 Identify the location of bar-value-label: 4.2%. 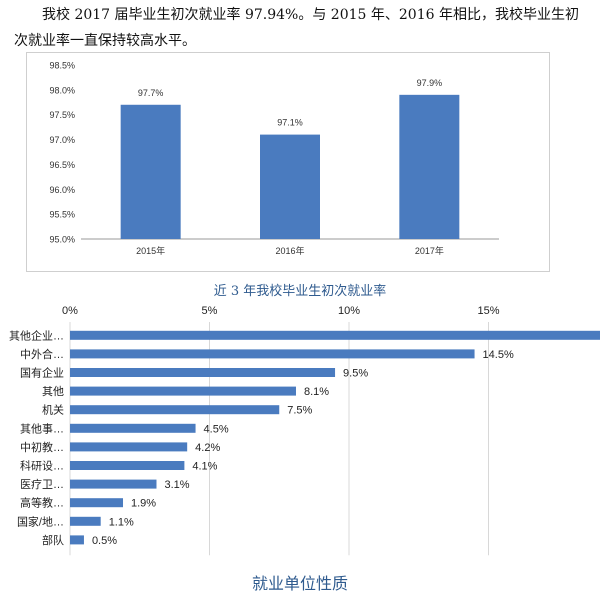
(207, 448).